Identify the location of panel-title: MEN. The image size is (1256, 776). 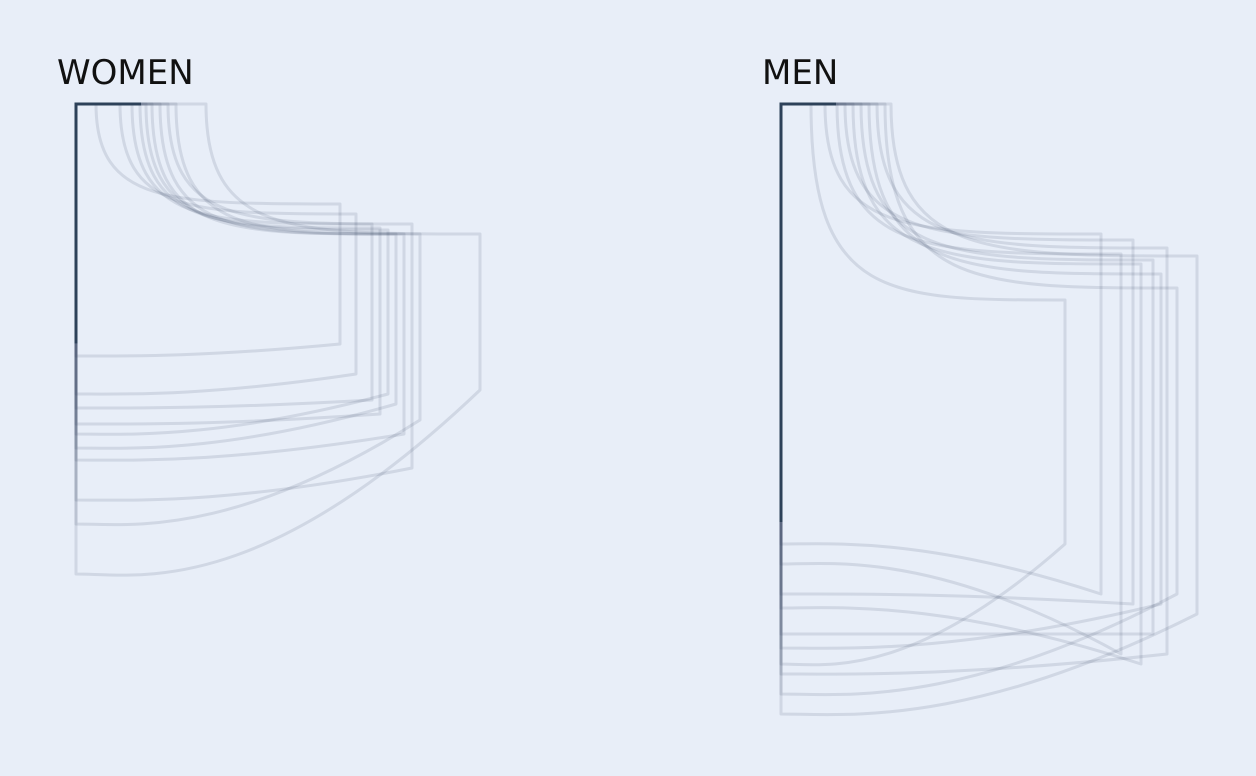
(800, 73).